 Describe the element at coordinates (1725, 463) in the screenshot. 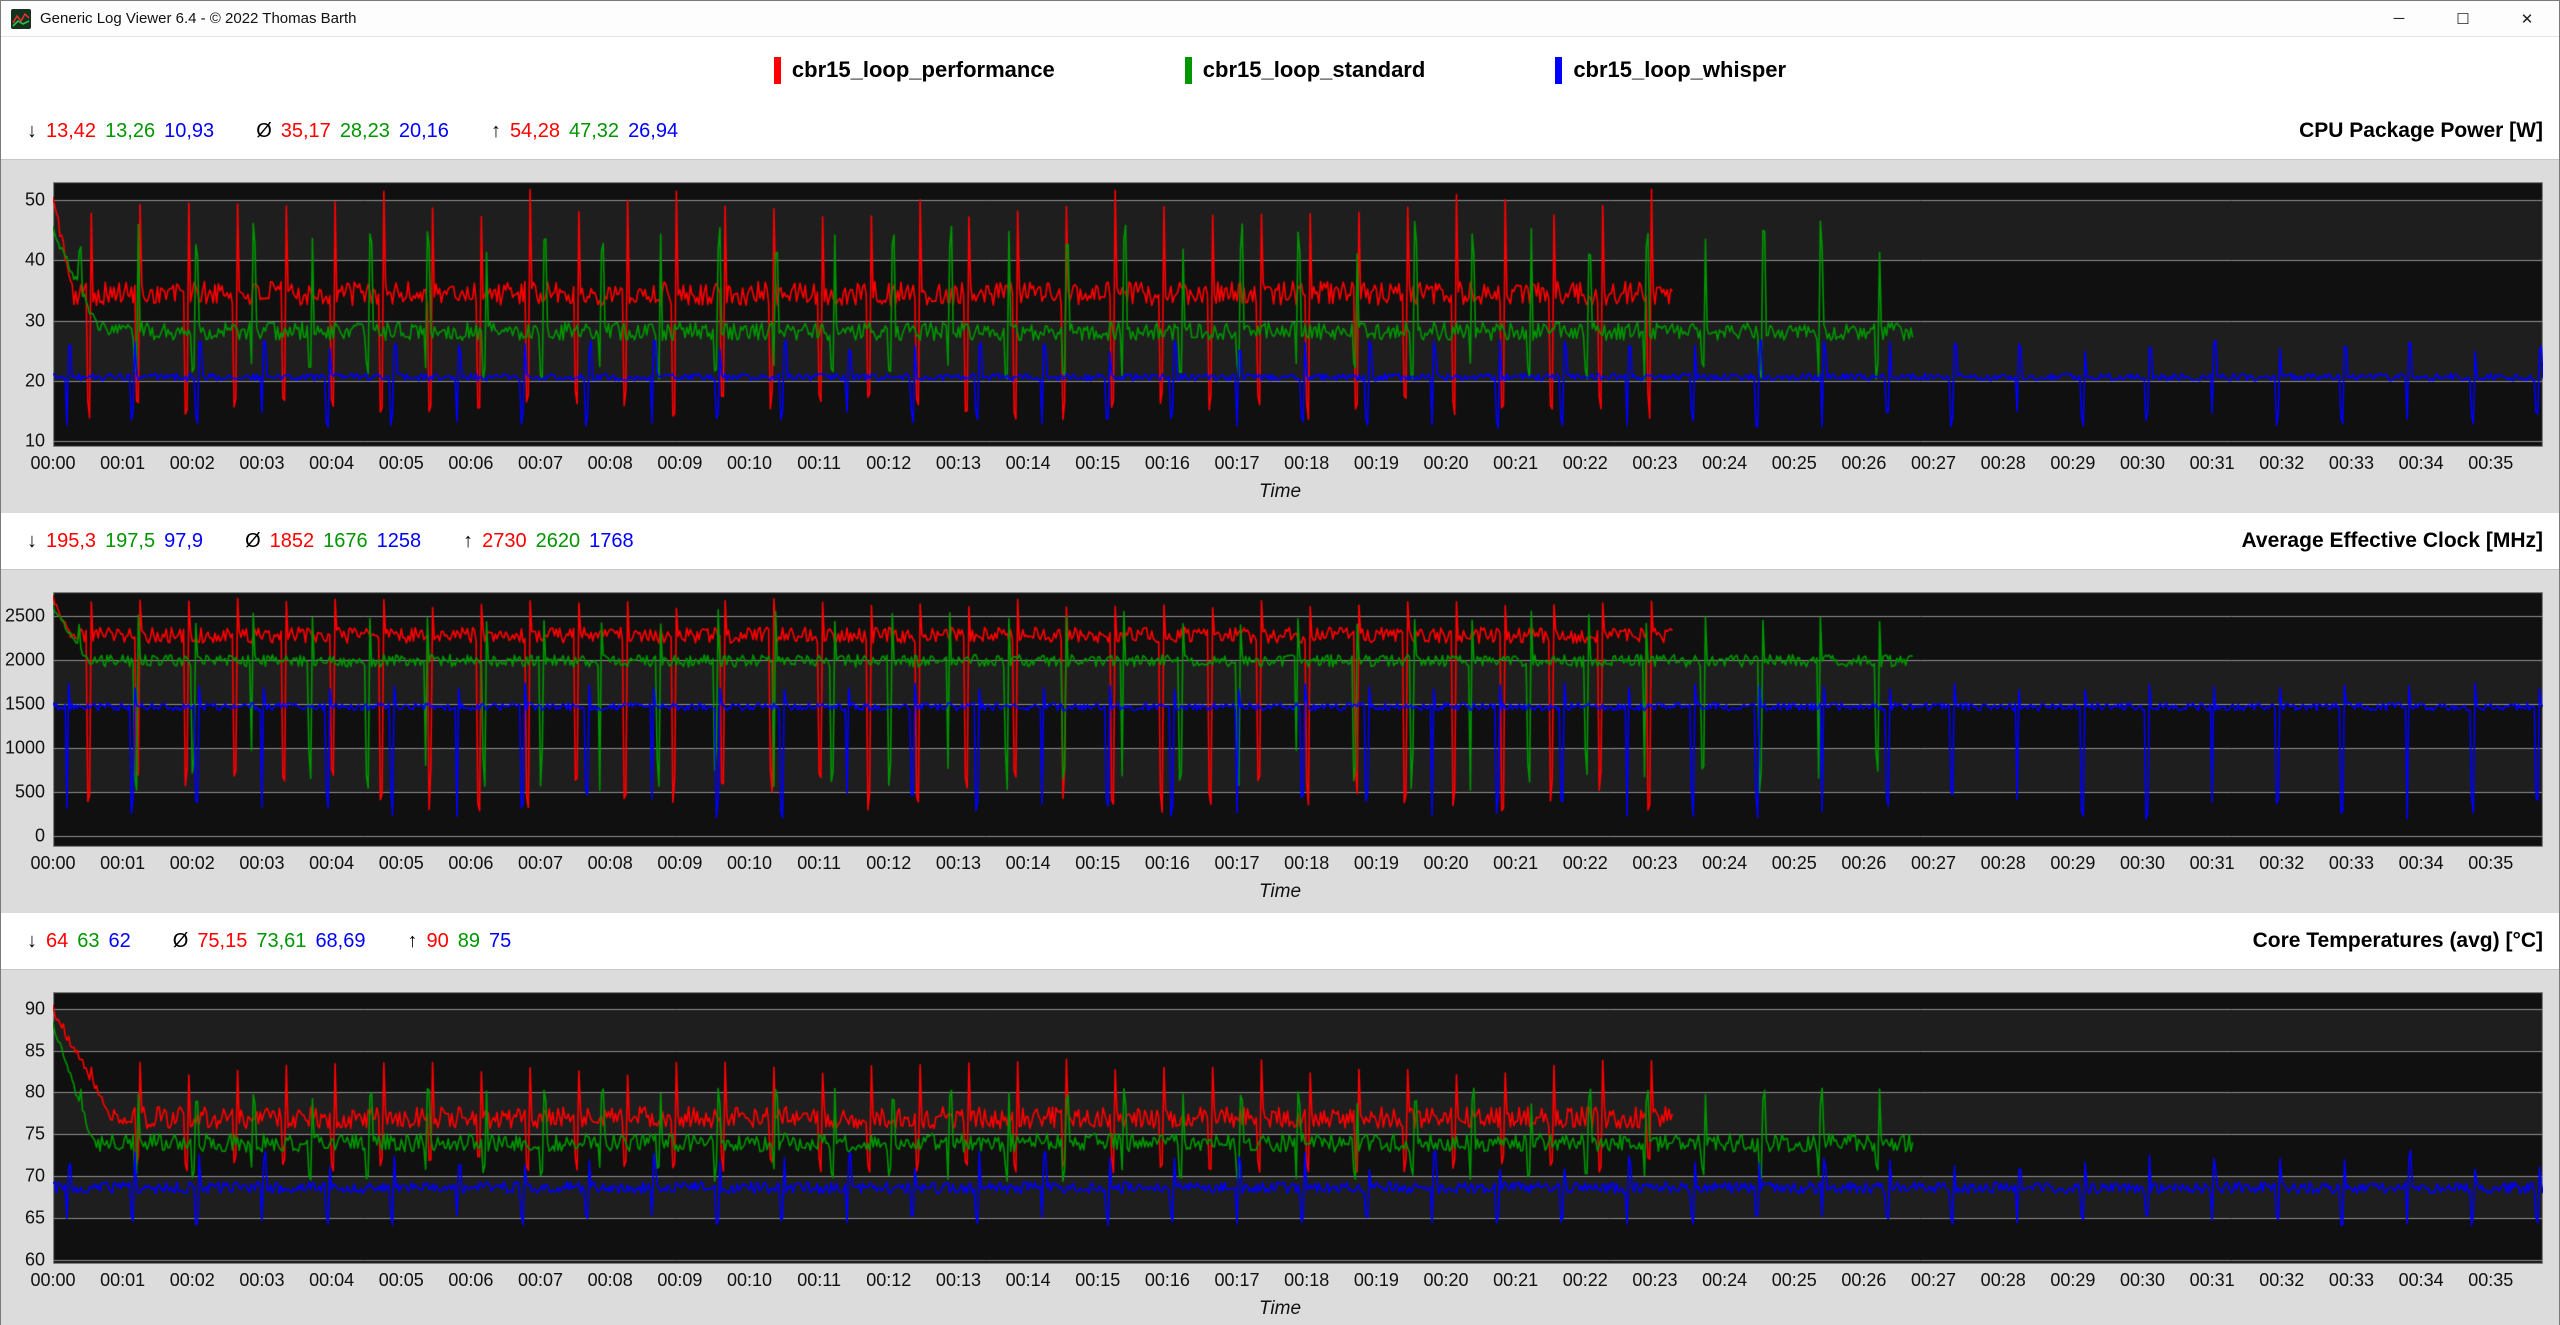

I see `x-tick-label: 00:24` at that location.